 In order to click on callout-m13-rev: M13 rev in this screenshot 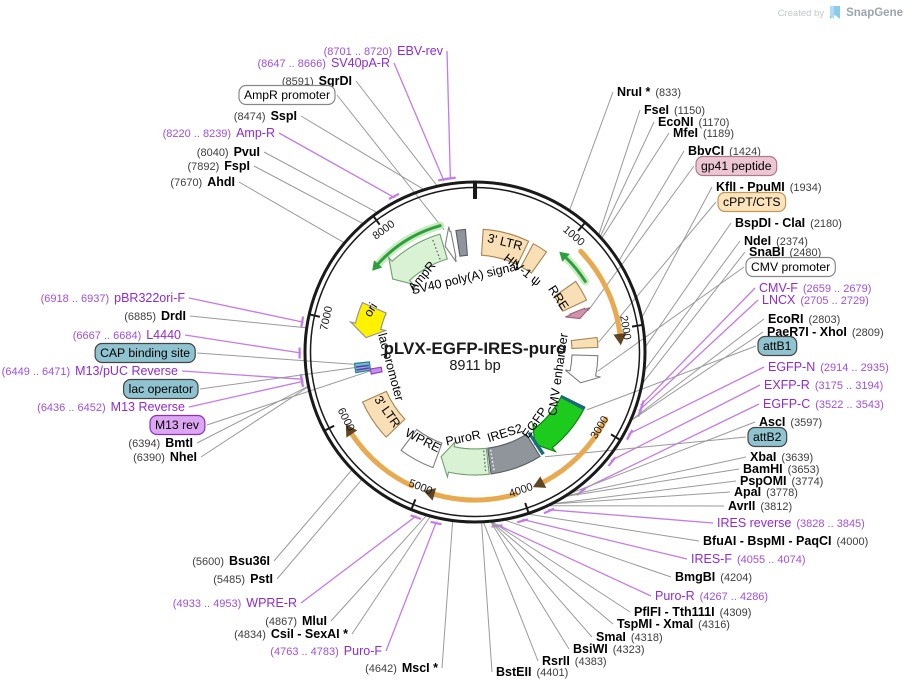, I will do `click(177, 425)`.